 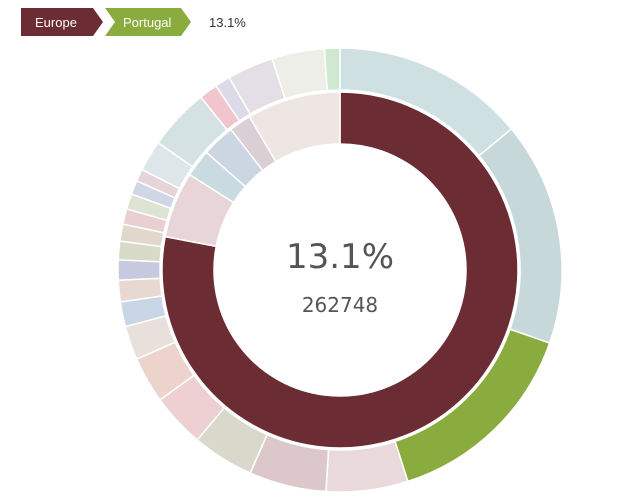 I want to click on breadcrumb: Europe Portugal 13.1%, so click(x=133, y=22).